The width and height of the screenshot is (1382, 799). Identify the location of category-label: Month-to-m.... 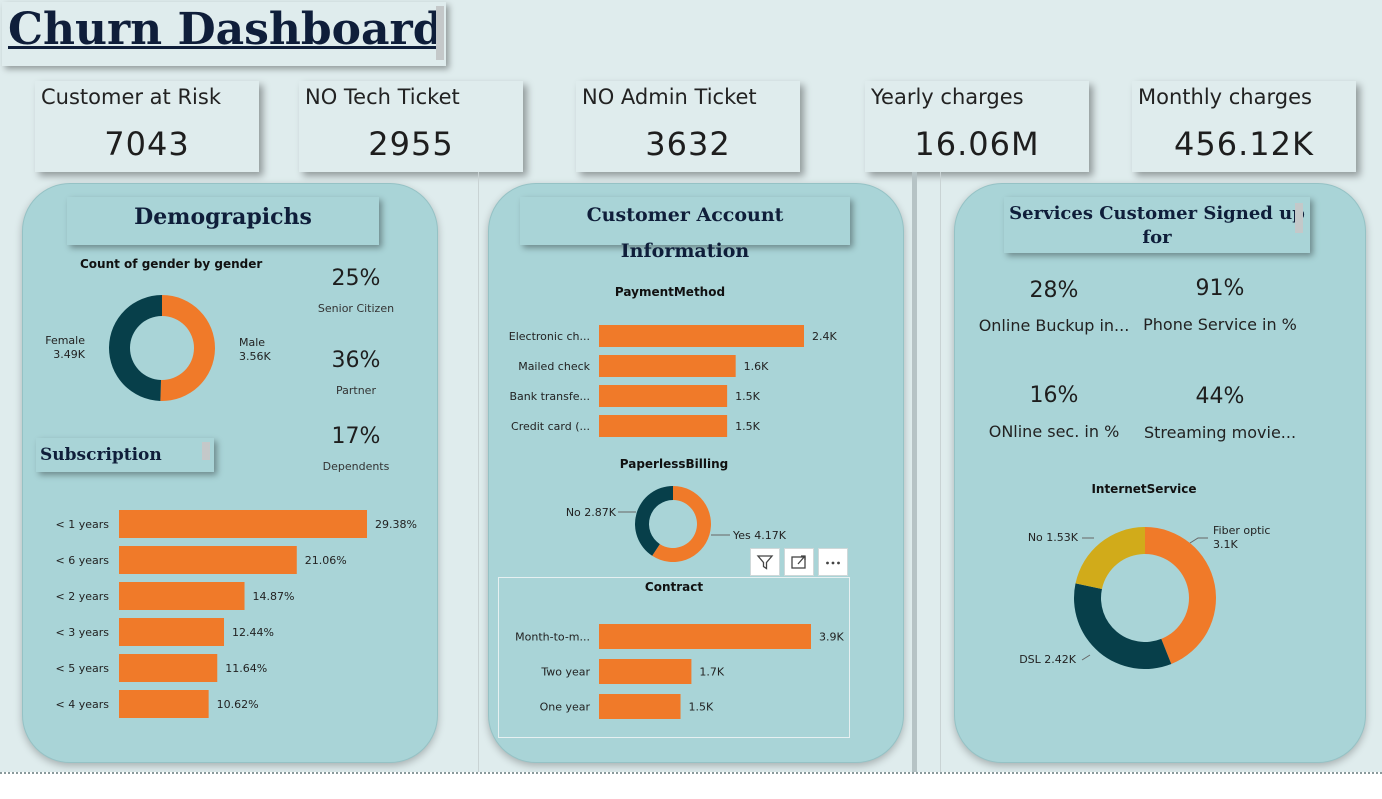
(552, 637).